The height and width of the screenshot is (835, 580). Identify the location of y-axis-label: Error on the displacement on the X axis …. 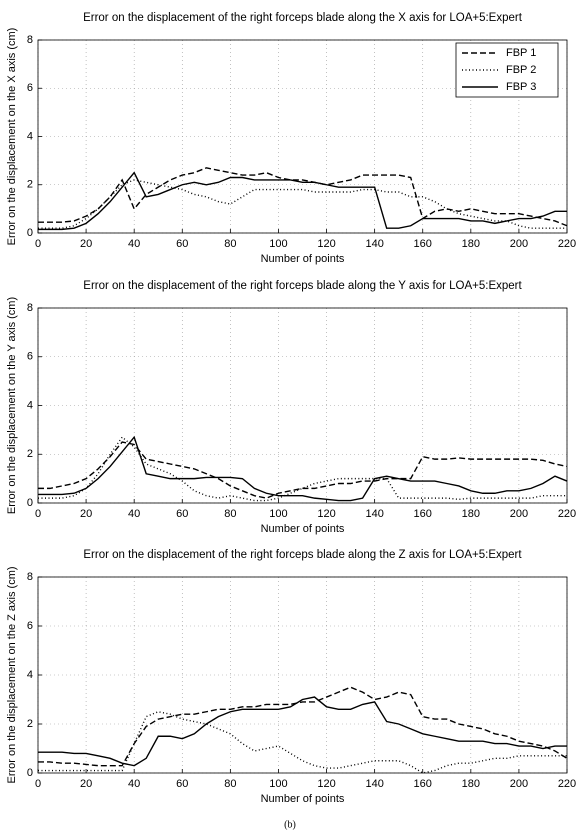
(12, 137).